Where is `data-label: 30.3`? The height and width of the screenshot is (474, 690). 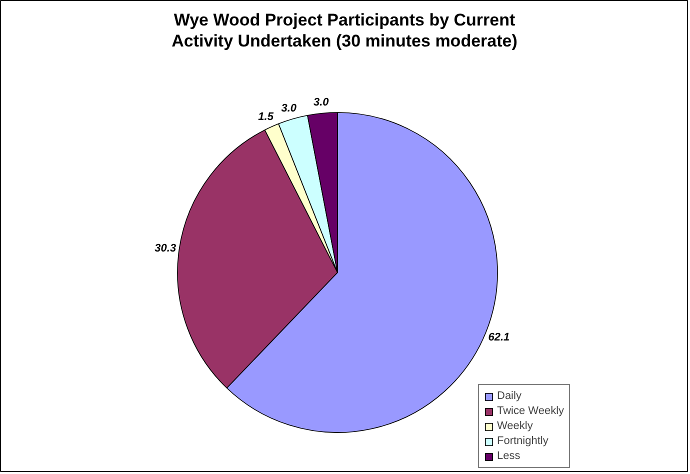 data-label: 30.3 is located at coordinates (165, 248).